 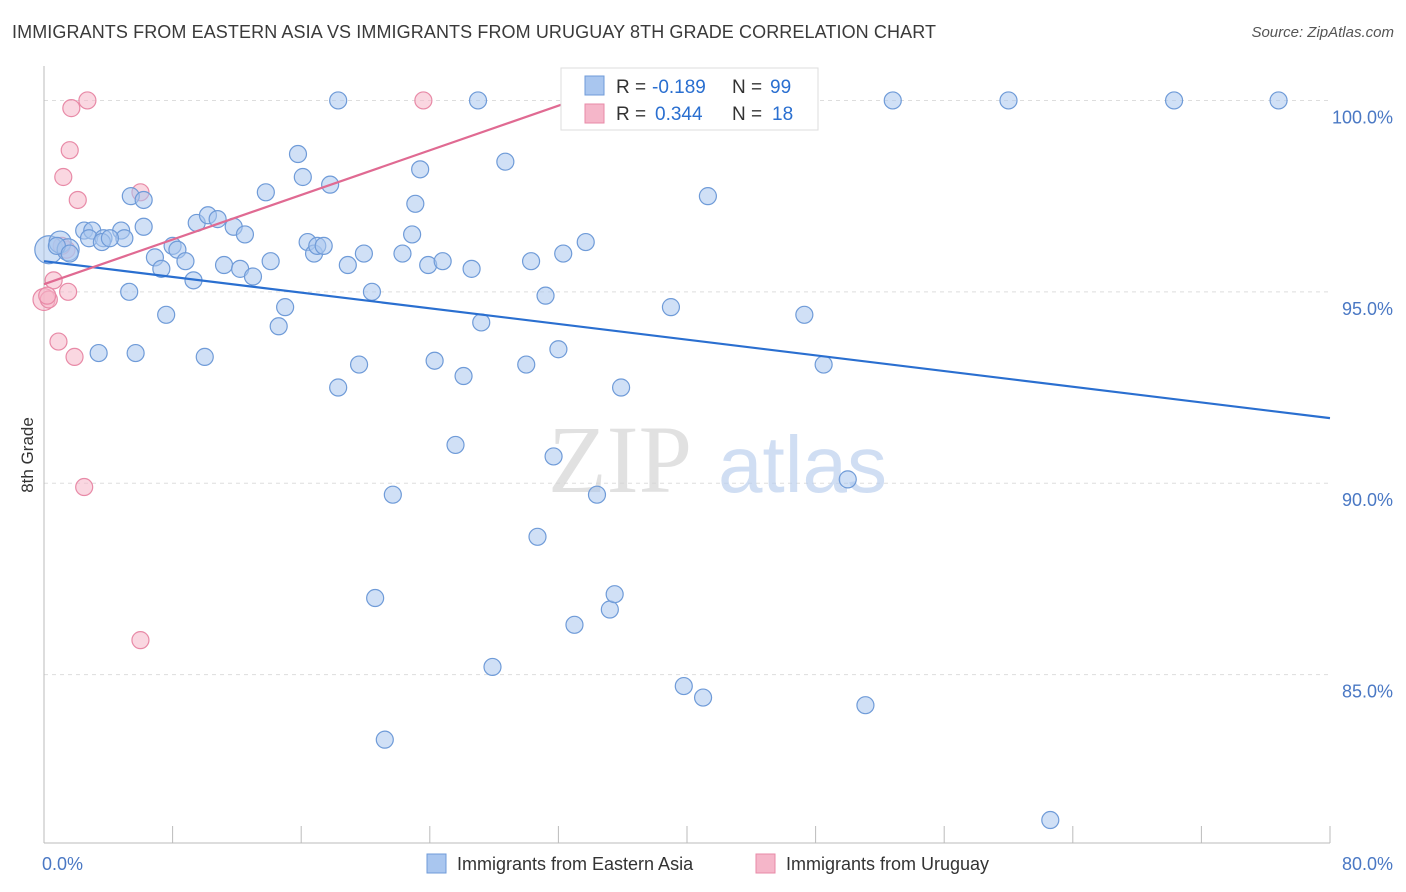 I want to click on watermark: ZIP atlas, so click(x=717, y=459).